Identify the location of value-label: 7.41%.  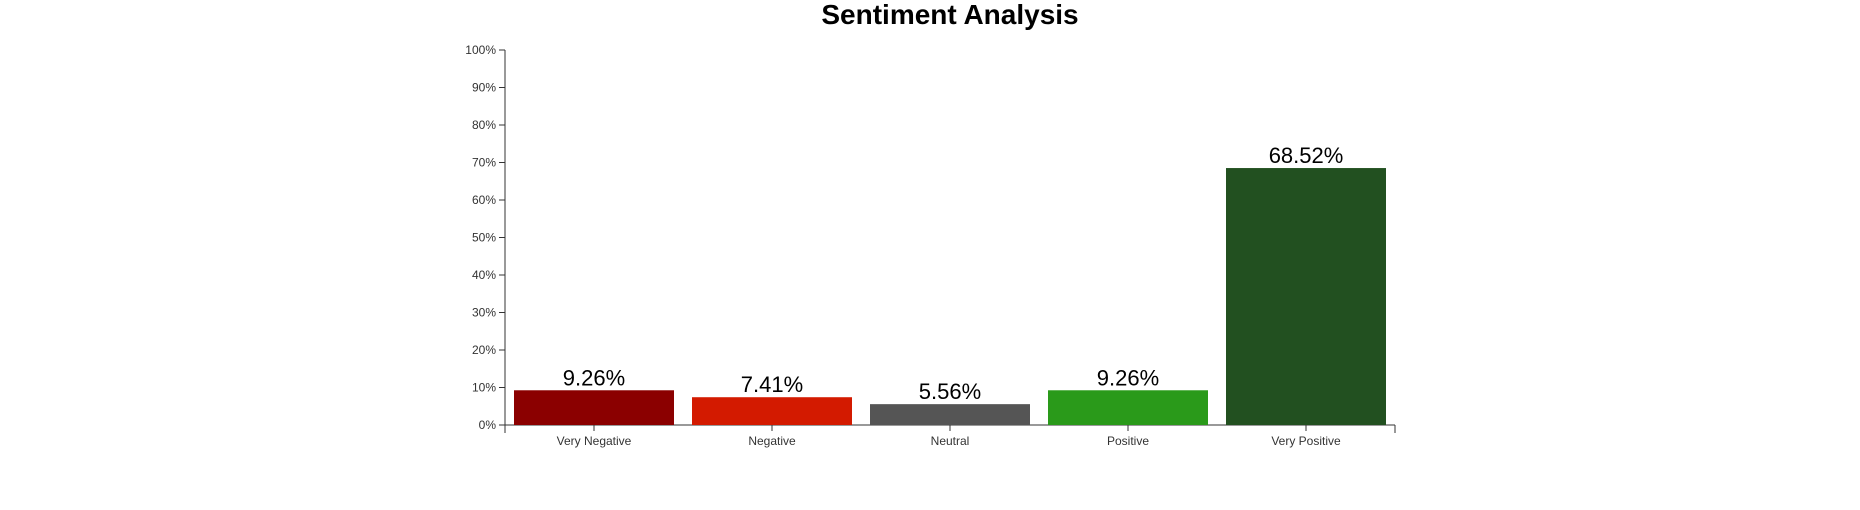
(772, 384).